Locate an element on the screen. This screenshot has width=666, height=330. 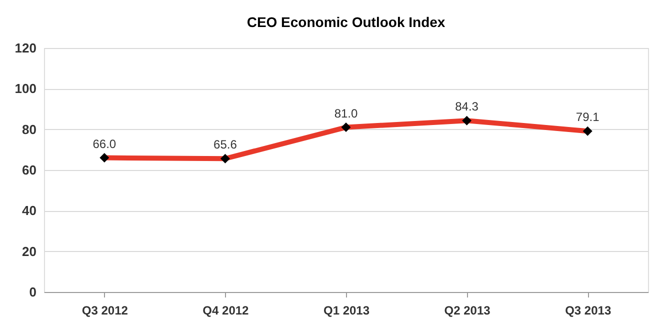
data-label: 66.0 is located at coordinates (104, 143).